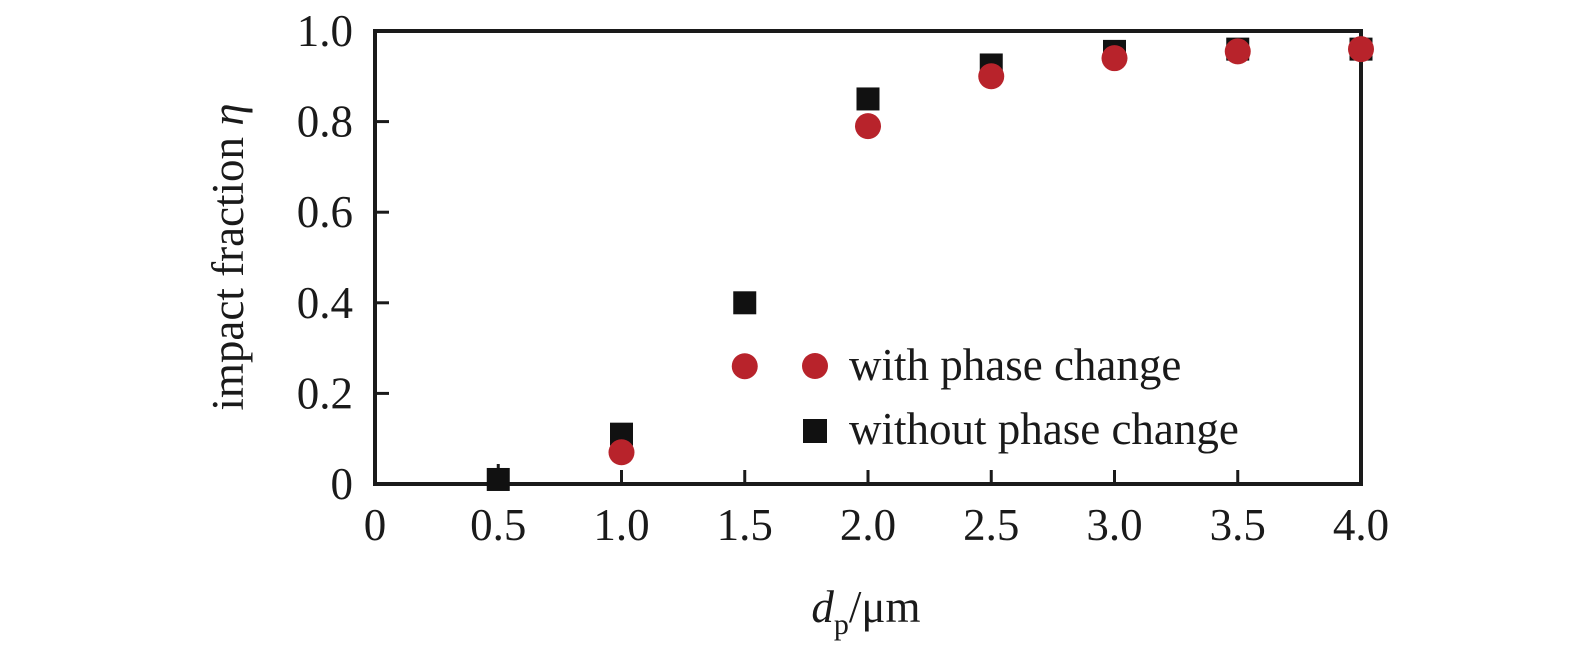 The width and height of the screenshot is (1575, 660). What do you see at coordinates (1044, 429) in the screenshot?
I see `legend-label: without phase change` at bounding box center [1044, 429].